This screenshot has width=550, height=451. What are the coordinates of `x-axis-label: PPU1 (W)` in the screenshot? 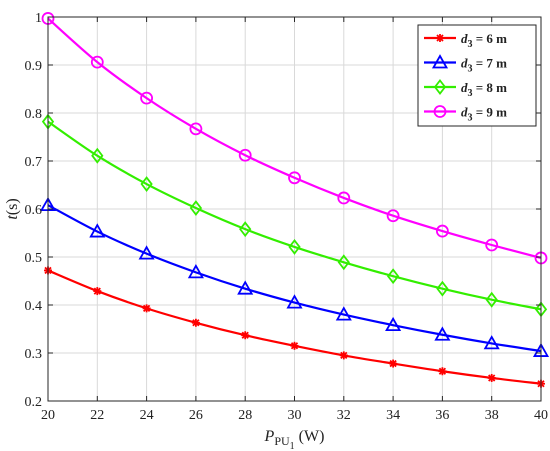 It's located at (294, 439).